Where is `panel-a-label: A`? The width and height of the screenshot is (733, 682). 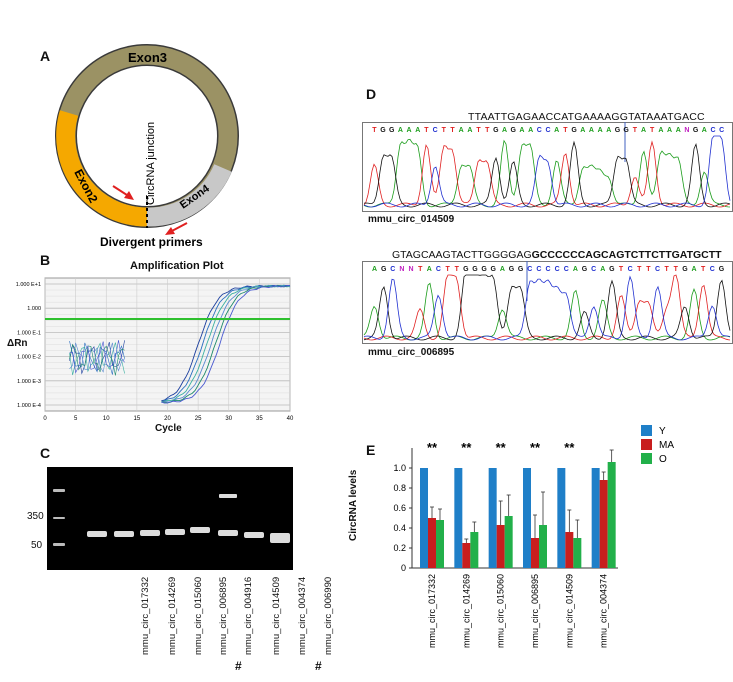
panel-a-label: A is located at coordinates (45, 56).